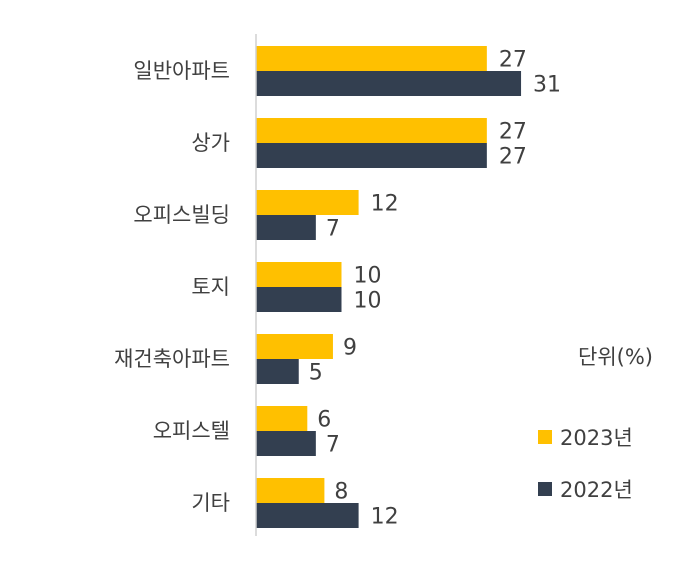 This screenshot has width=693, height=565. What do you see at coordinates (596, 490) in the screenshot?
I see `legend-label-2022: 2022년` at bounding box center [596, 490].